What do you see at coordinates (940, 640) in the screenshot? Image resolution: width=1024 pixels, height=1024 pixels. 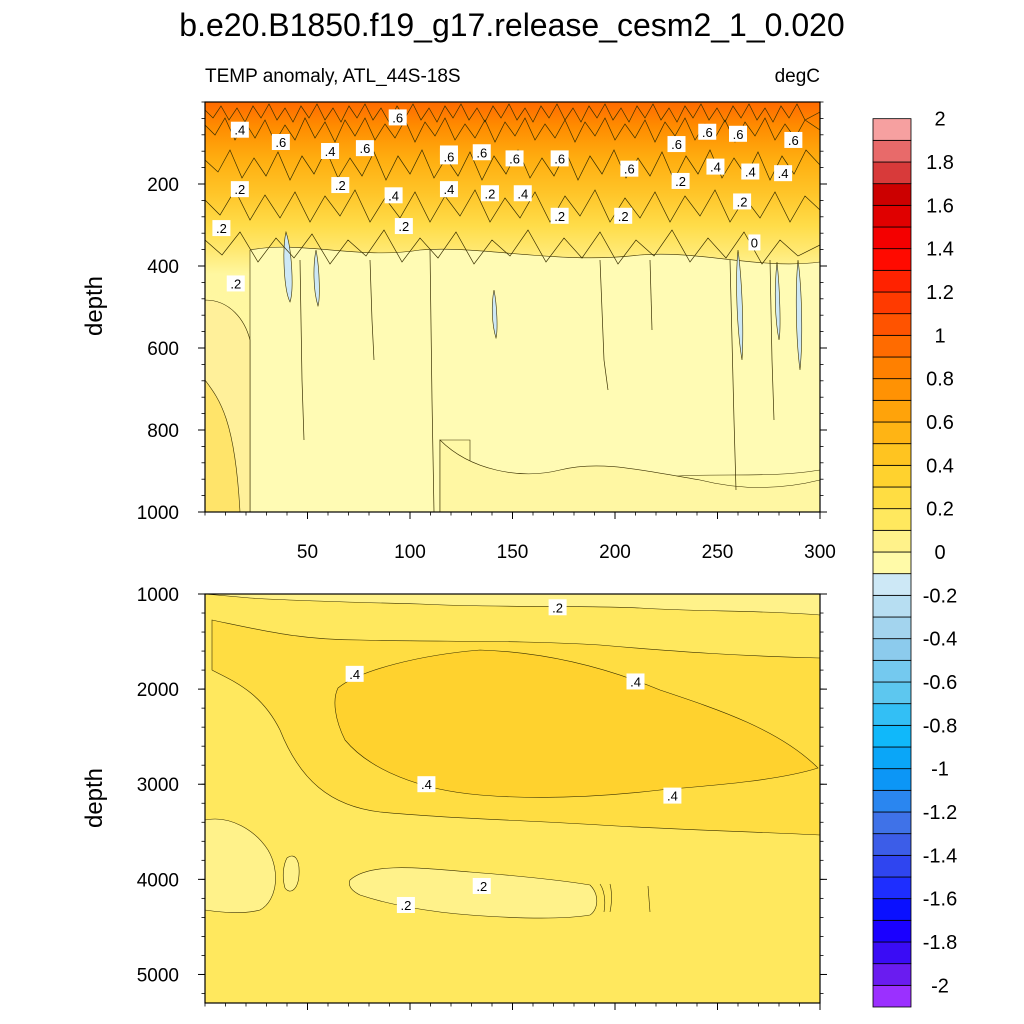 I see `colorbar-tick-label: -0.4` at bounding box center [940, 640].